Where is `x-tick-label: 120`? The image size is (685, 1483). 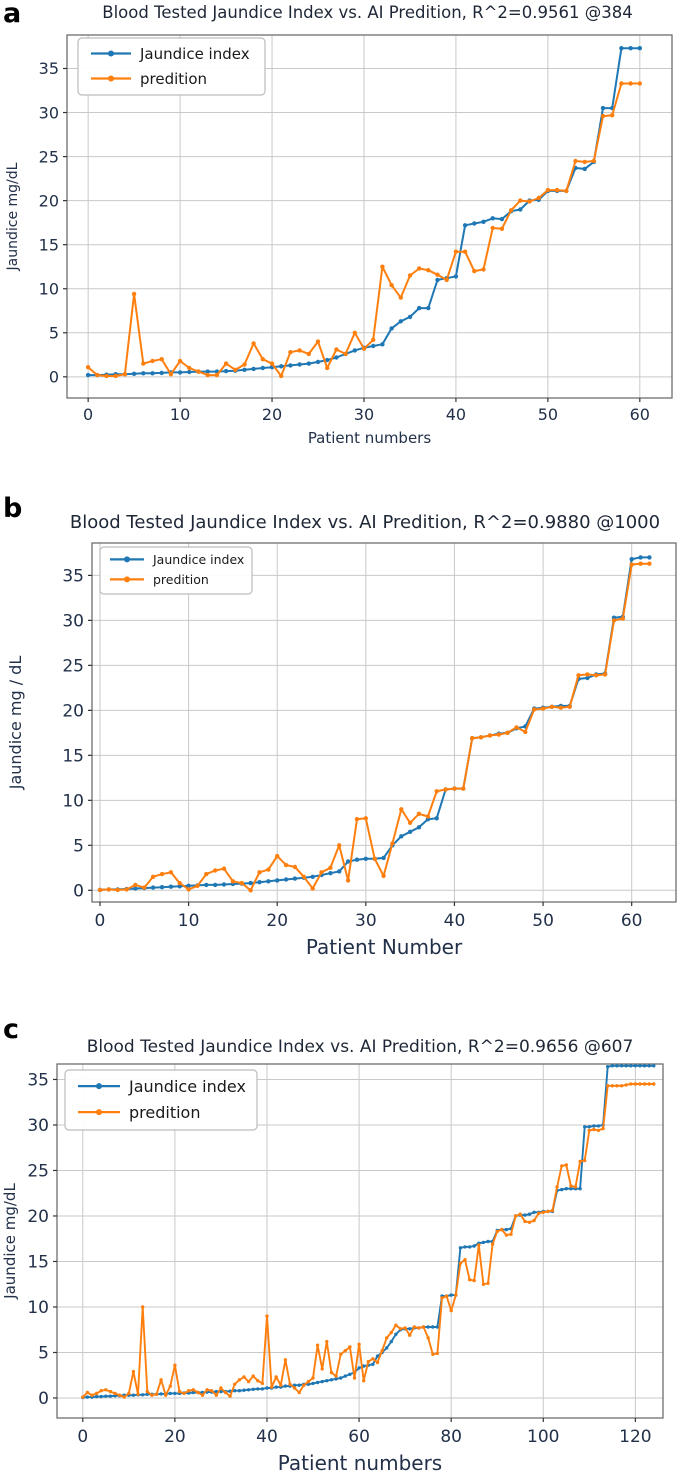 x-tick-label: 120 is located at coordinates (635, 1437).